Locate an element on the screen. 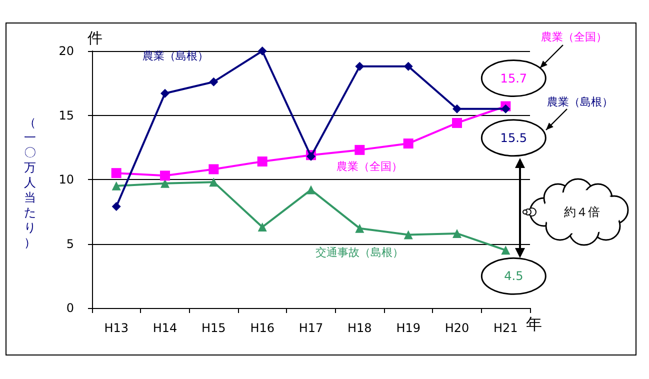  text: 件 is located at coordinates (95, 38).